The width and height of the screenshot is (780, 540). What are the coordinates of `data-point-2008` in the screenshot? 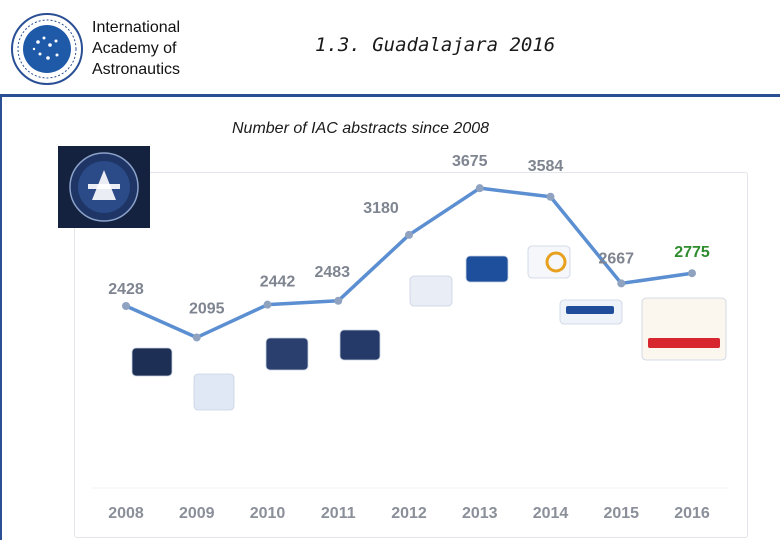 It's located at (126, 306).